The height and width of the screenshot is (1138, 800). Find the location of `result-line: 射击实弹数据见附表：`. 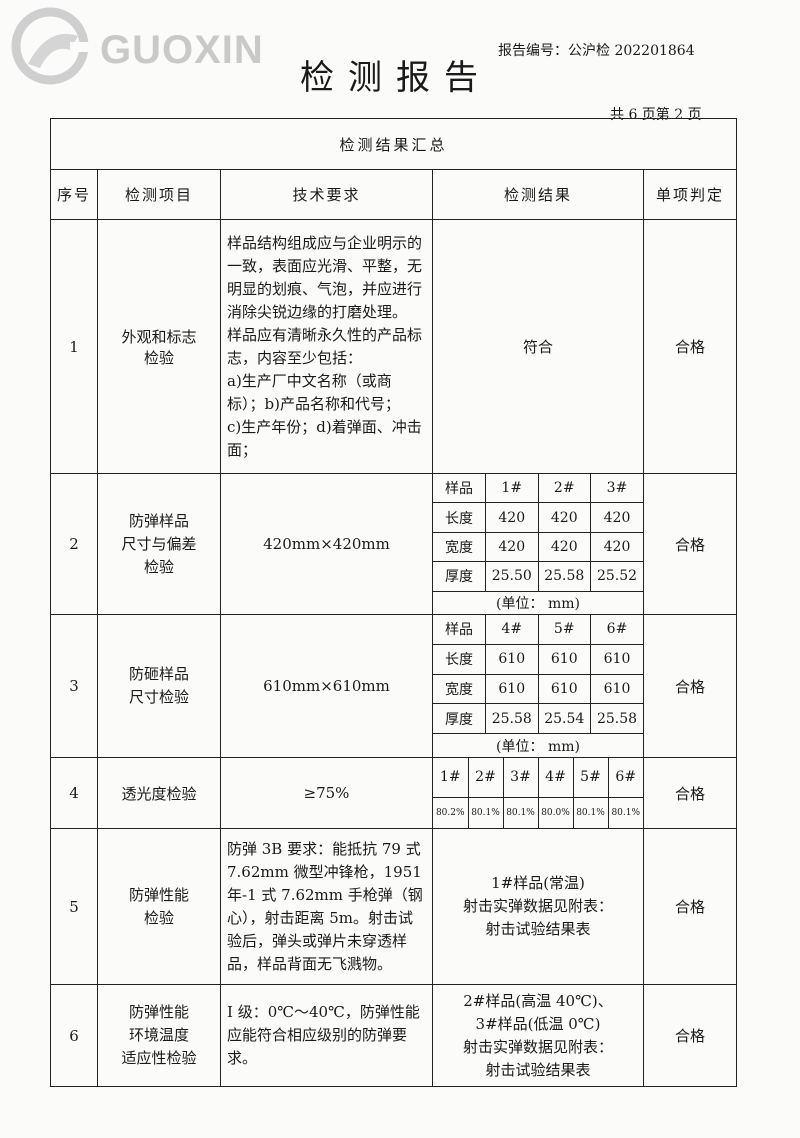

result-line: 射击实弹数据见附表： is located at coordinates (537, 1046).